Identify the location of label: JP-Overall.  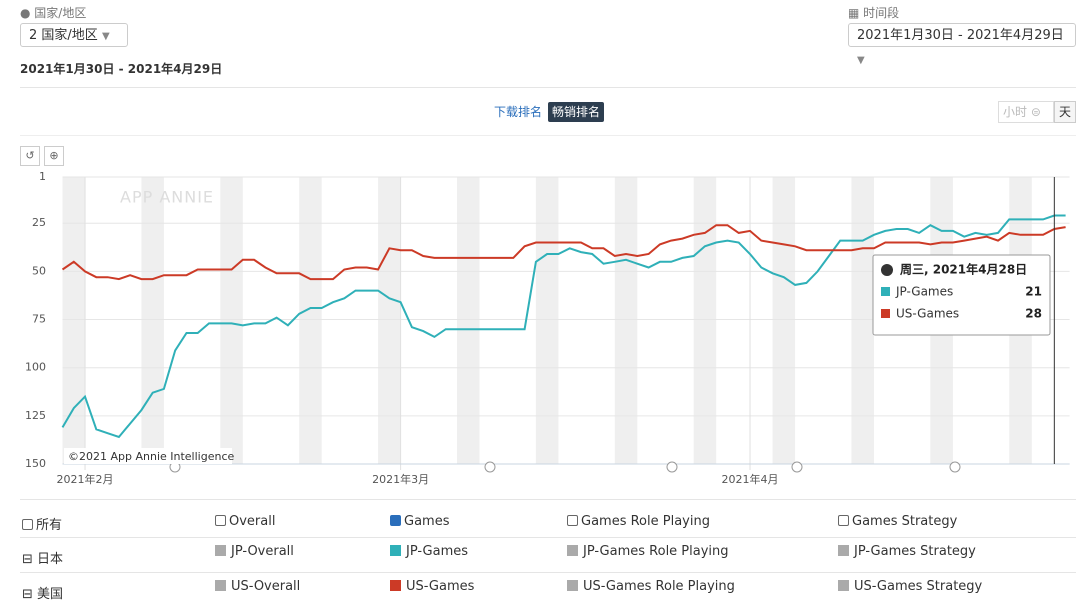
(262, 551).